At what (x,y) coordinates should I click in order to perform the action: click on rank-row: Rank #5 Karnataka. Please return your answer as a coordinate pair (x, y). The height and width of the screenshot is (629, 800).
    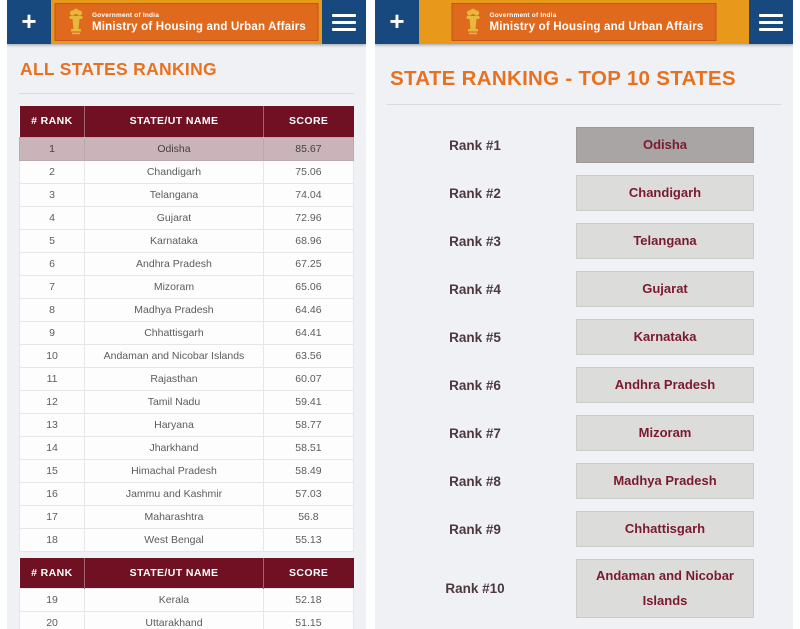
    Looking at the image, I should click on (584, 337).